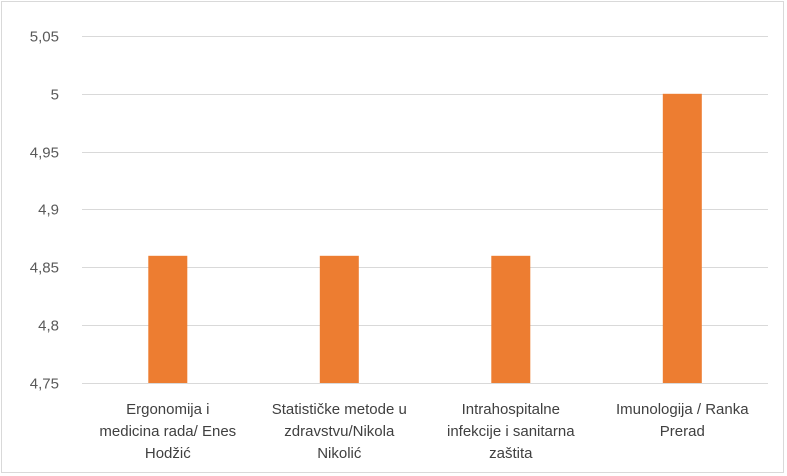 Image resolution: width=787 pixels, height=476 pixels. What do you see at coordinates (339, 409) in the screenshot?
I see `x-category-label-line: Statističke metode u` at bounding box center [339, 409].